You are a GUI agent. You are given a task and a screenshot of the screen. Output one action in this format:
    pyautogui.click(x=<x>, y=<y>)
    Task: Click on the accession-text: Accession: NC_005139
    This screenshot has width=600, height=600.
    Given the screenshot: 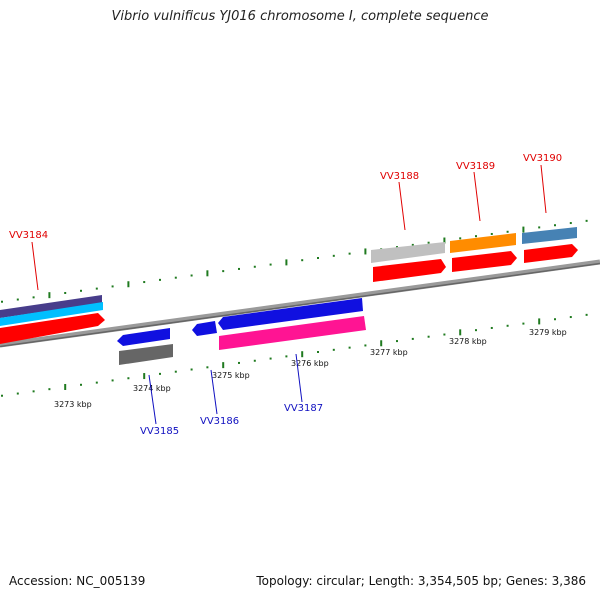 What is the action you would take?
    pyautogui.click(x=77, y=581)
    